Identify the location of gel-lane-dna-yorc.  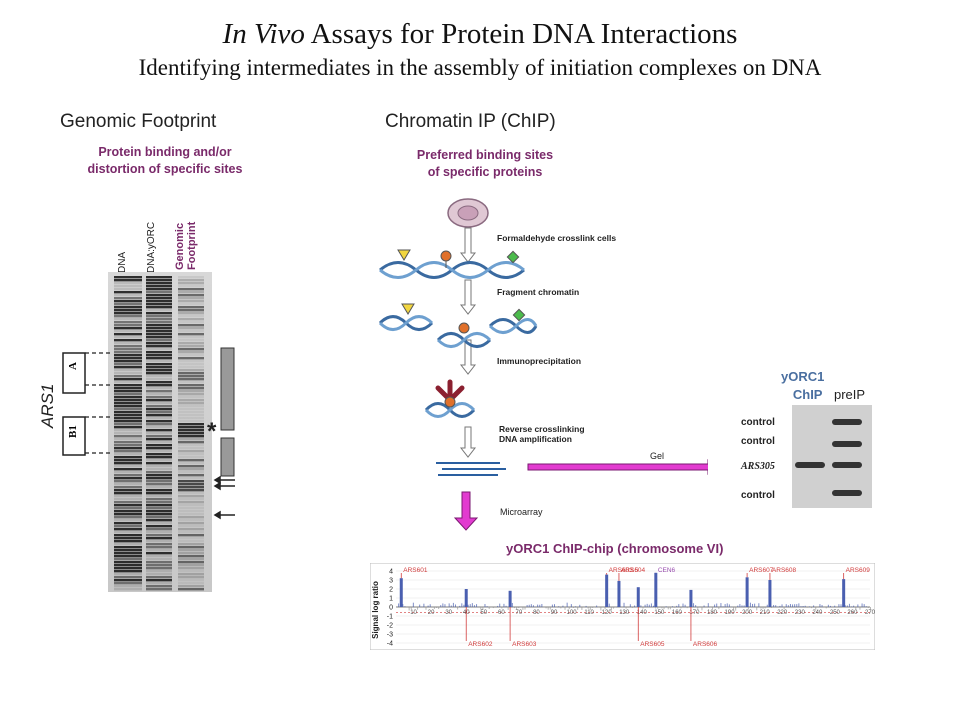
(159, 433).